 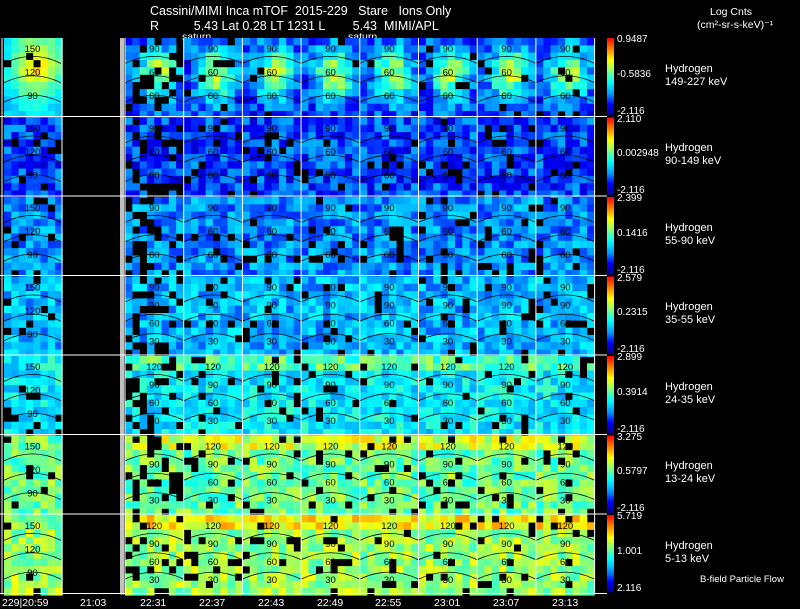 I want to click on time-label: 23:07, so click(x=506, y=603).